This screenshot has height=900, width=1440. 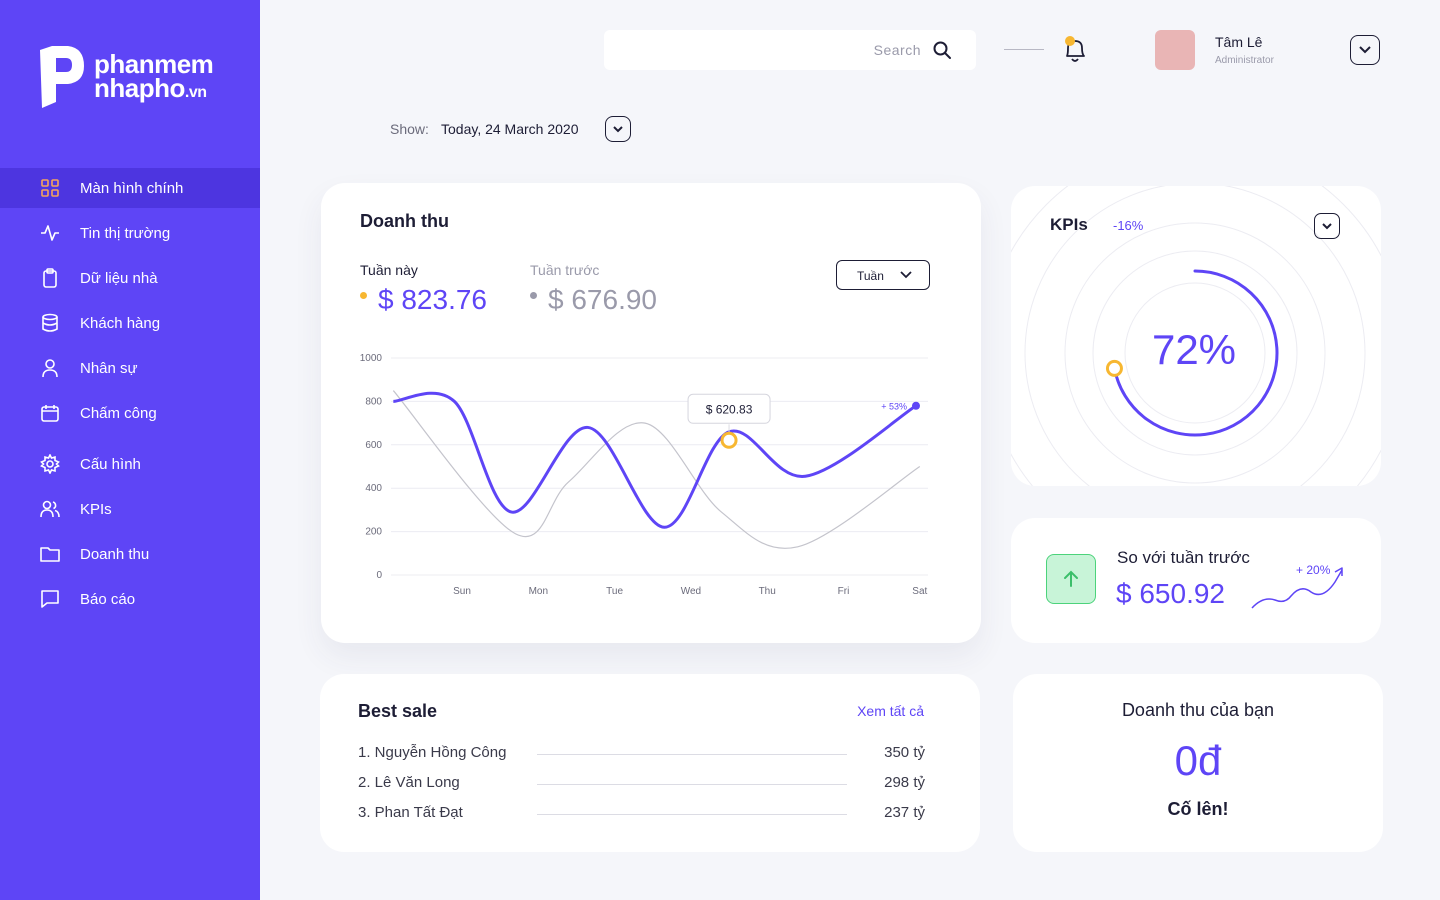 I want to click on kpi-dropdown, so click(x=1327, y=226).